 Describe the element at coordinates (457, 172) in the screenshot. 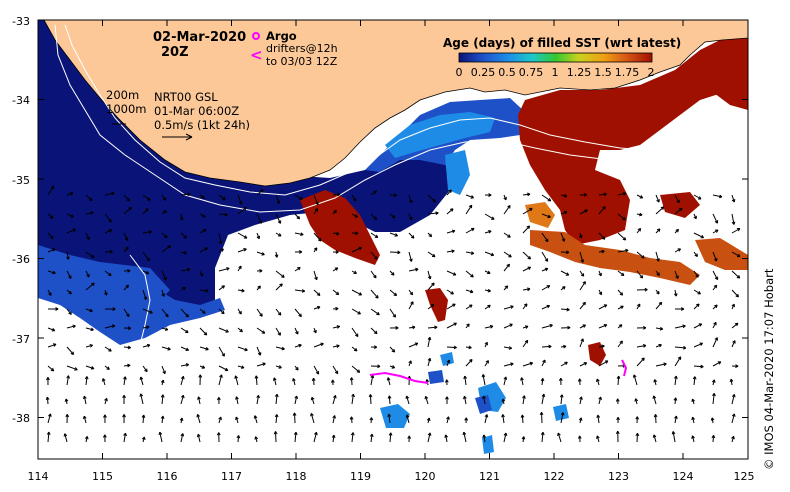

I see `sst-light-strip` at that location.